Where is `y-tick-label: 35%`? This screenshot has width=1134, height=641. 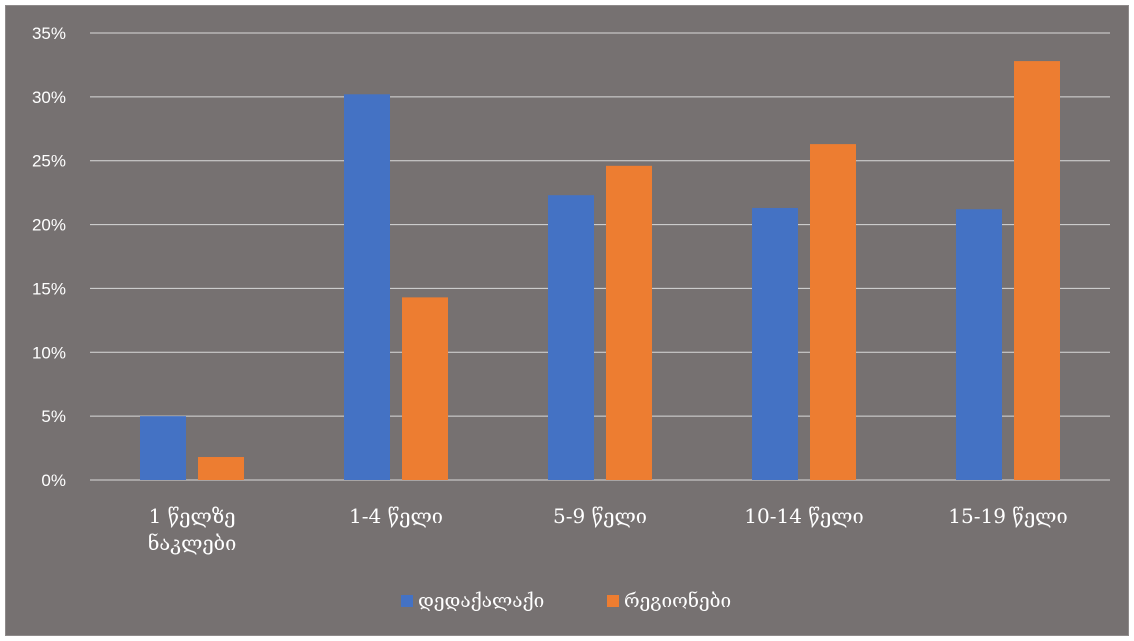 y-tick-label: 35% is located at coordinates (49, 33).